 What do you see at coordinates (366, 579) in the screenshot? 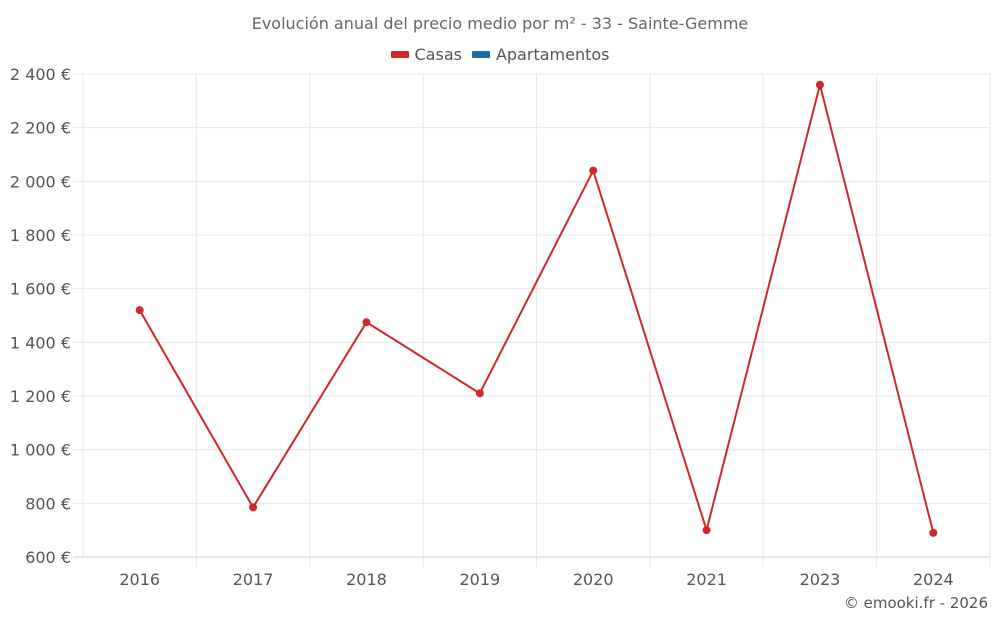
I see `x-tick-label: 2018` at bounding box center [366, 579].